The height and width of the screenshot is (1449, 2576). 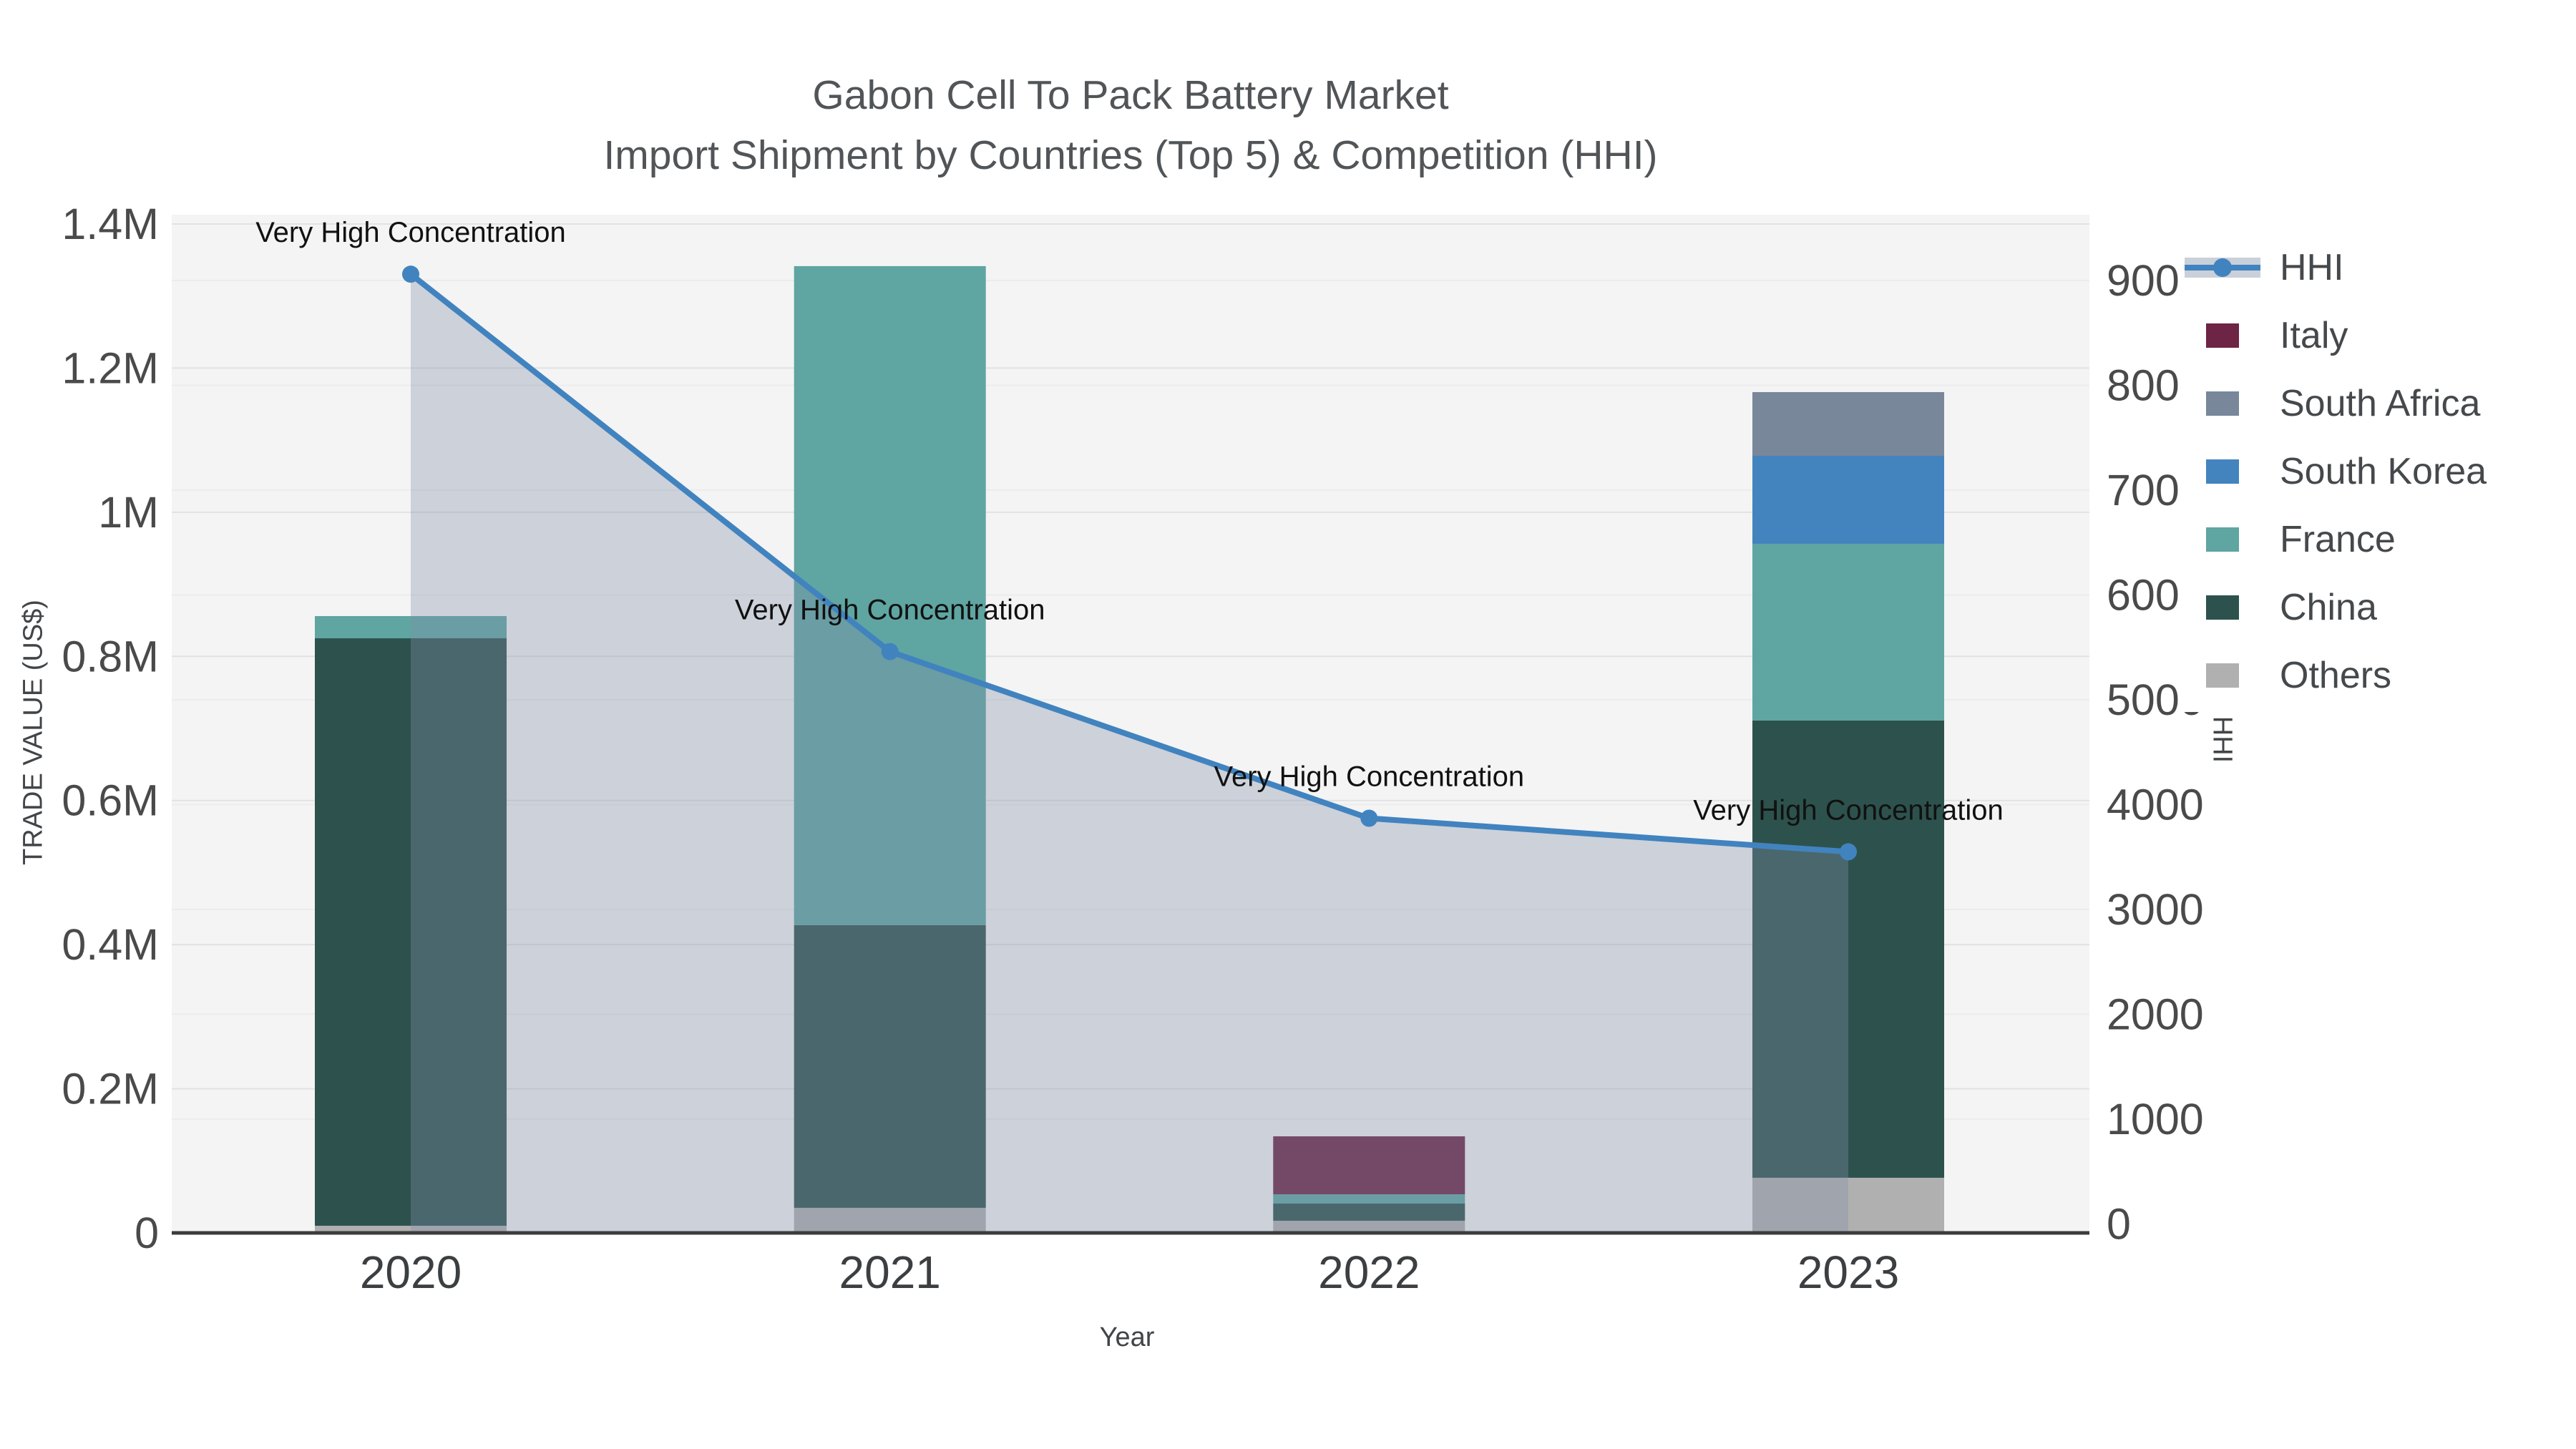 I want to click on legend-label: Others, so click(x=2336, y=675).